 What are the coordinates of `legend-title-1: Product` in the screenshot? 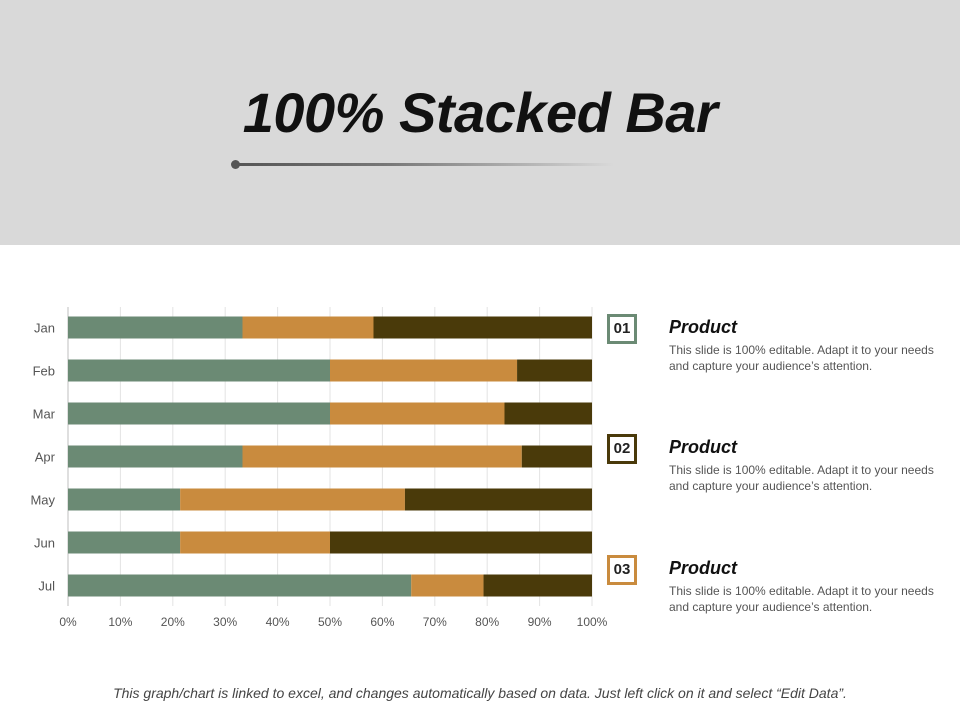 It's located at (703, 327).